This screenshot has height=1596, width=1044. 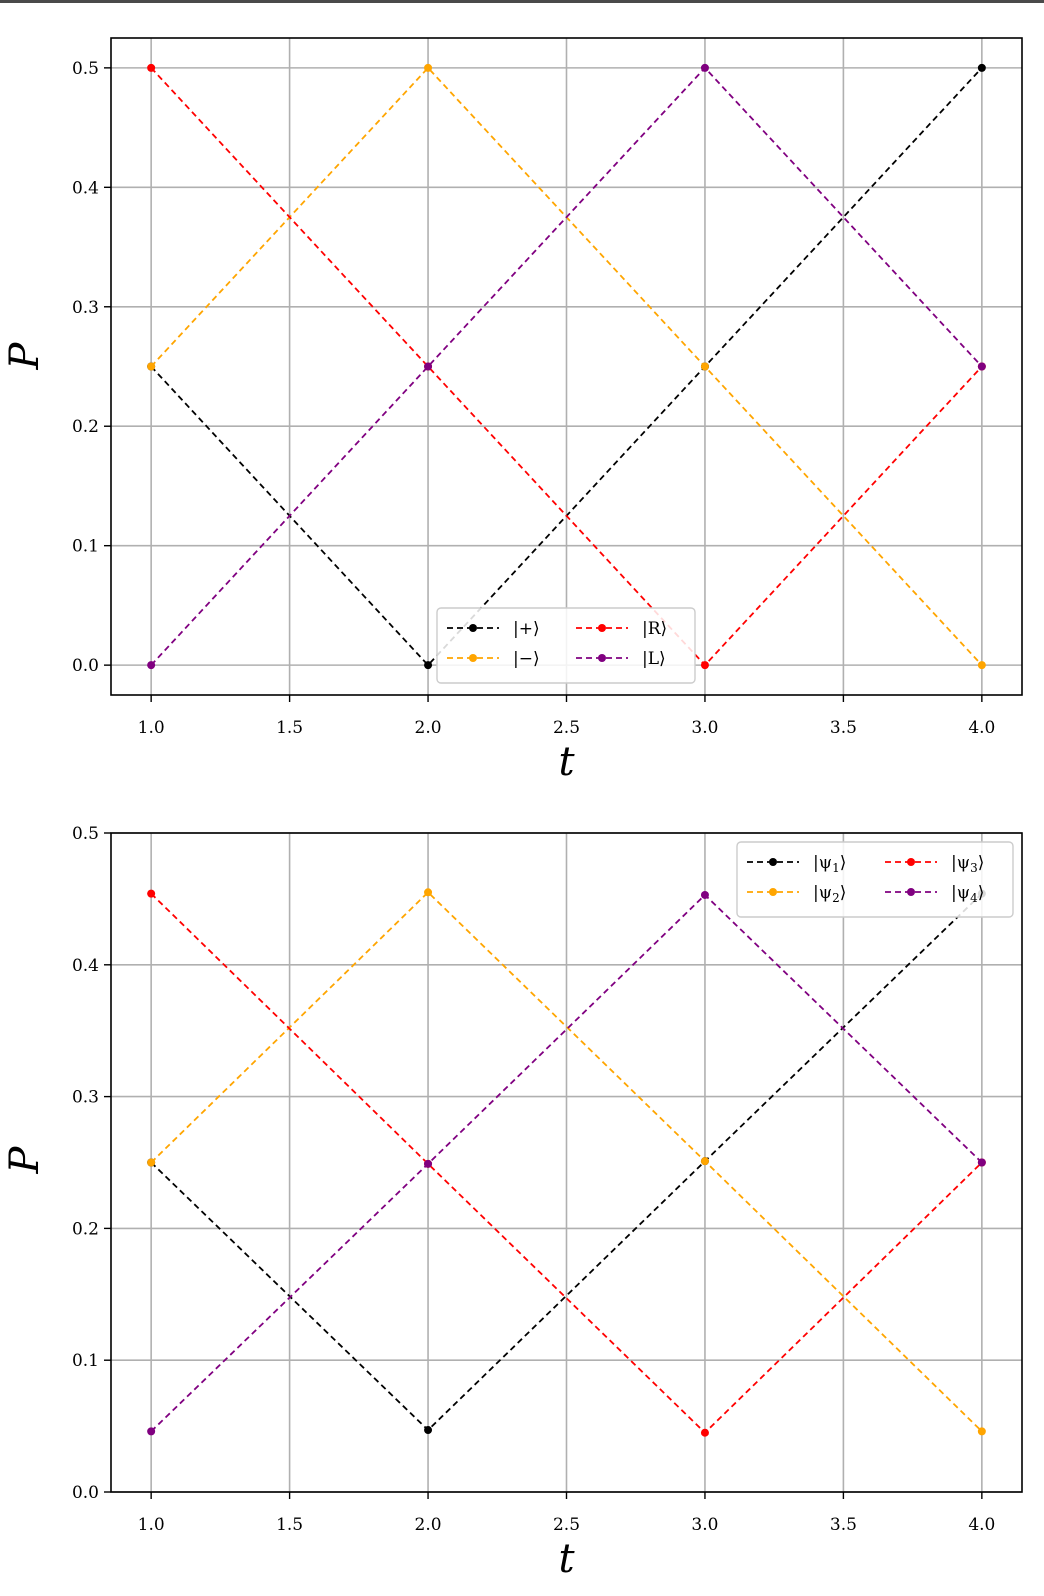 What do you see at coordinates (967, 864) in the screenshot?
I see `legend-label: |ψ3⟩` at bounding box center [967, 864].